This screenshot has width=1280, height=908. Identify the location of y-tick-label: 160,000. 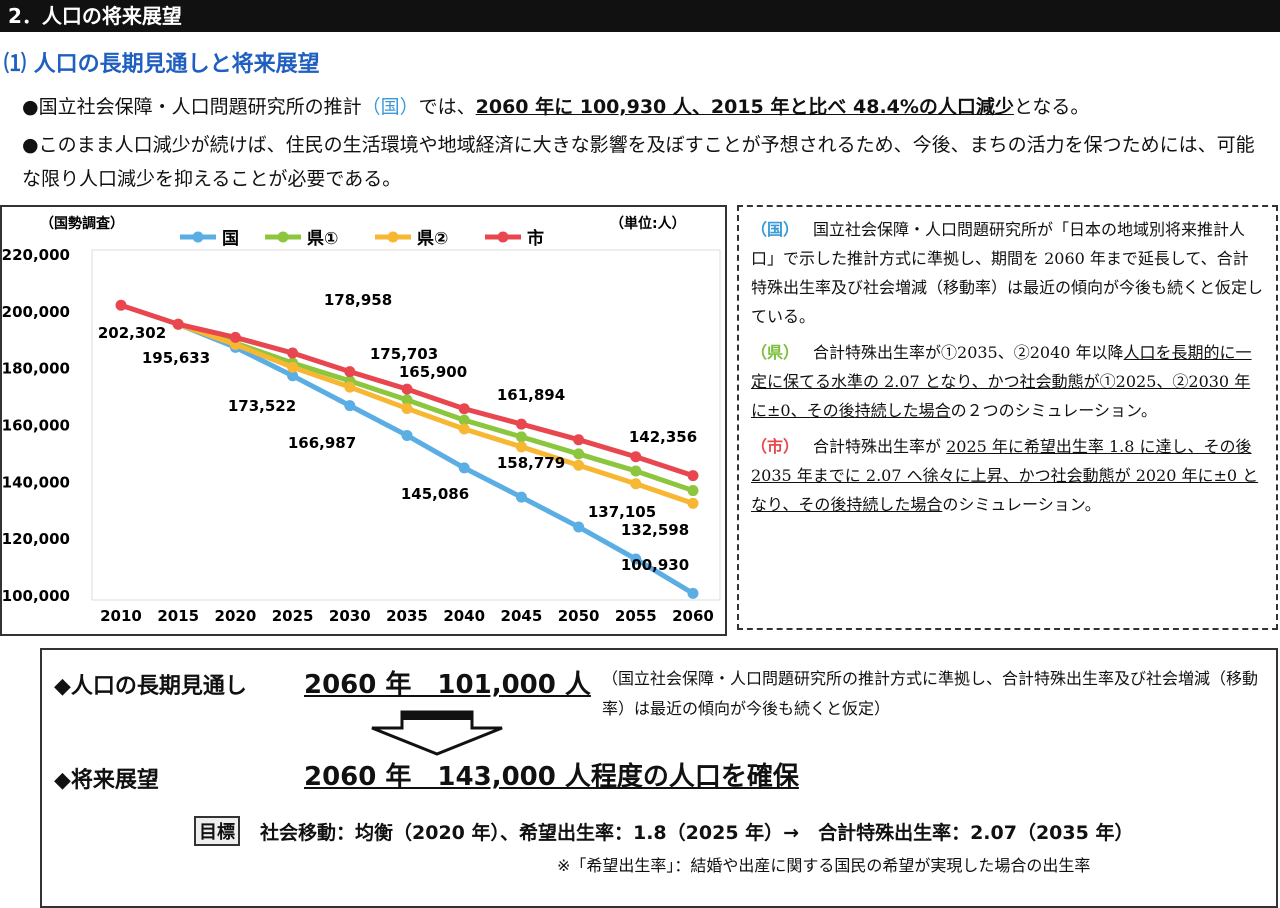
(36, 426).